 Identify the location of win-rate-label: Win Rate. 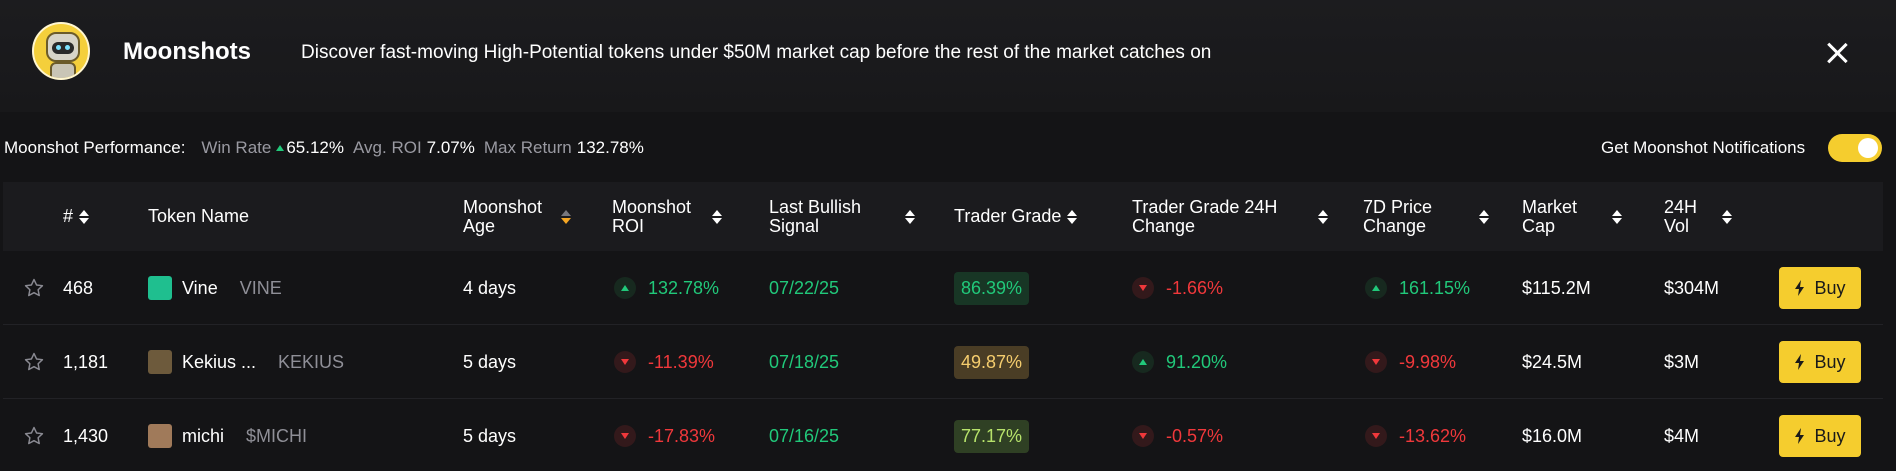
(236, 147).